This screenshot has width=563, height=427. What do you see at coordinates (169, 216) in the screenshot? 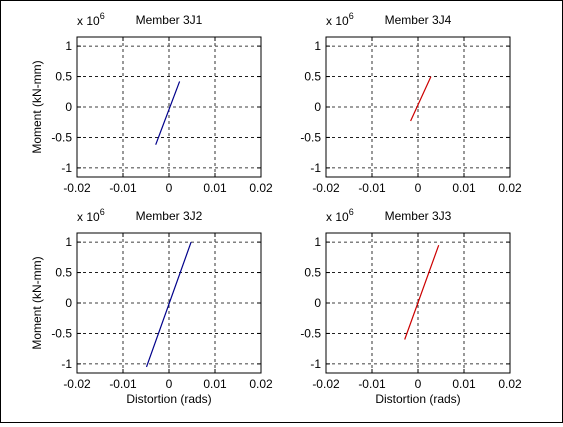
I see `chart-title: Member 3J2` at bounding box center [169, 216].